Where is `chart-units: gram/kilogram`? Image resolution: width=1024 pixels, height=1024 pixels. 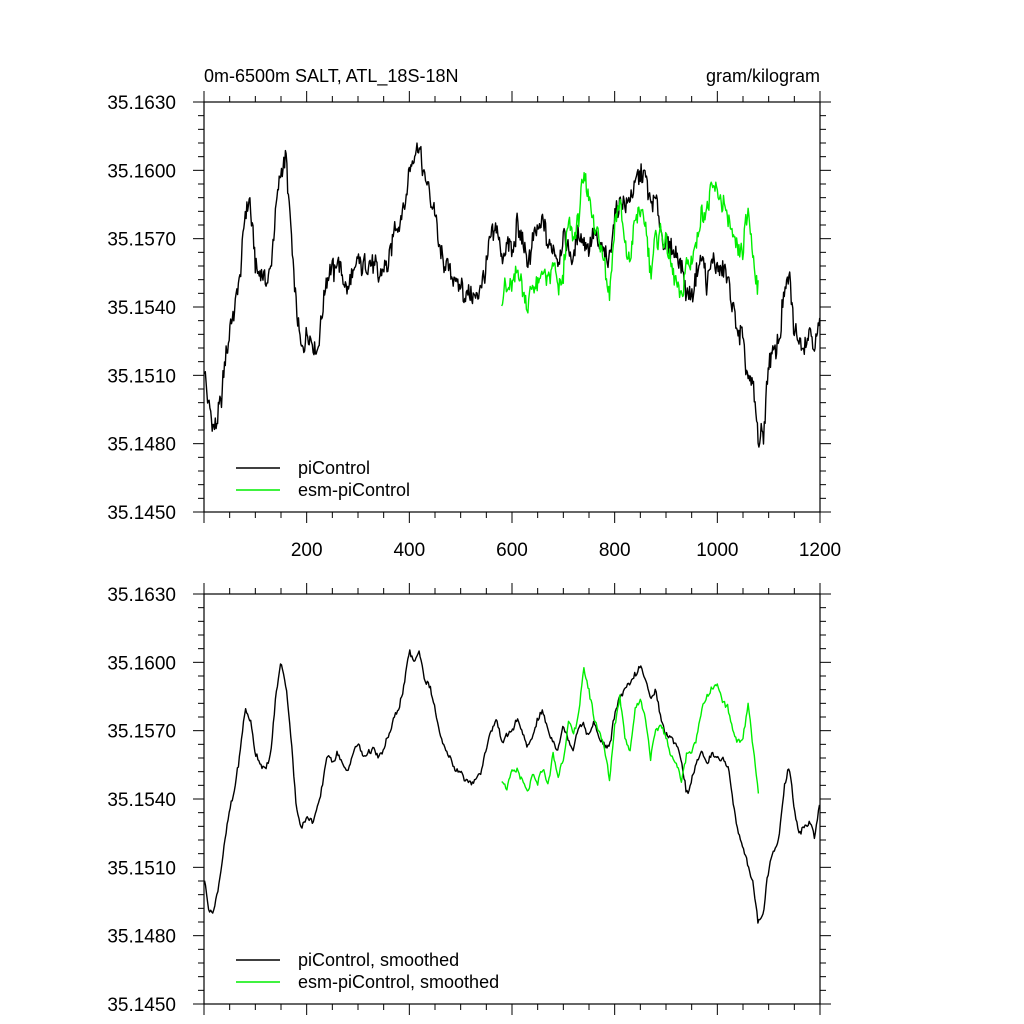
chart-units: gram/kilogram is located at coordinates (763, 76).